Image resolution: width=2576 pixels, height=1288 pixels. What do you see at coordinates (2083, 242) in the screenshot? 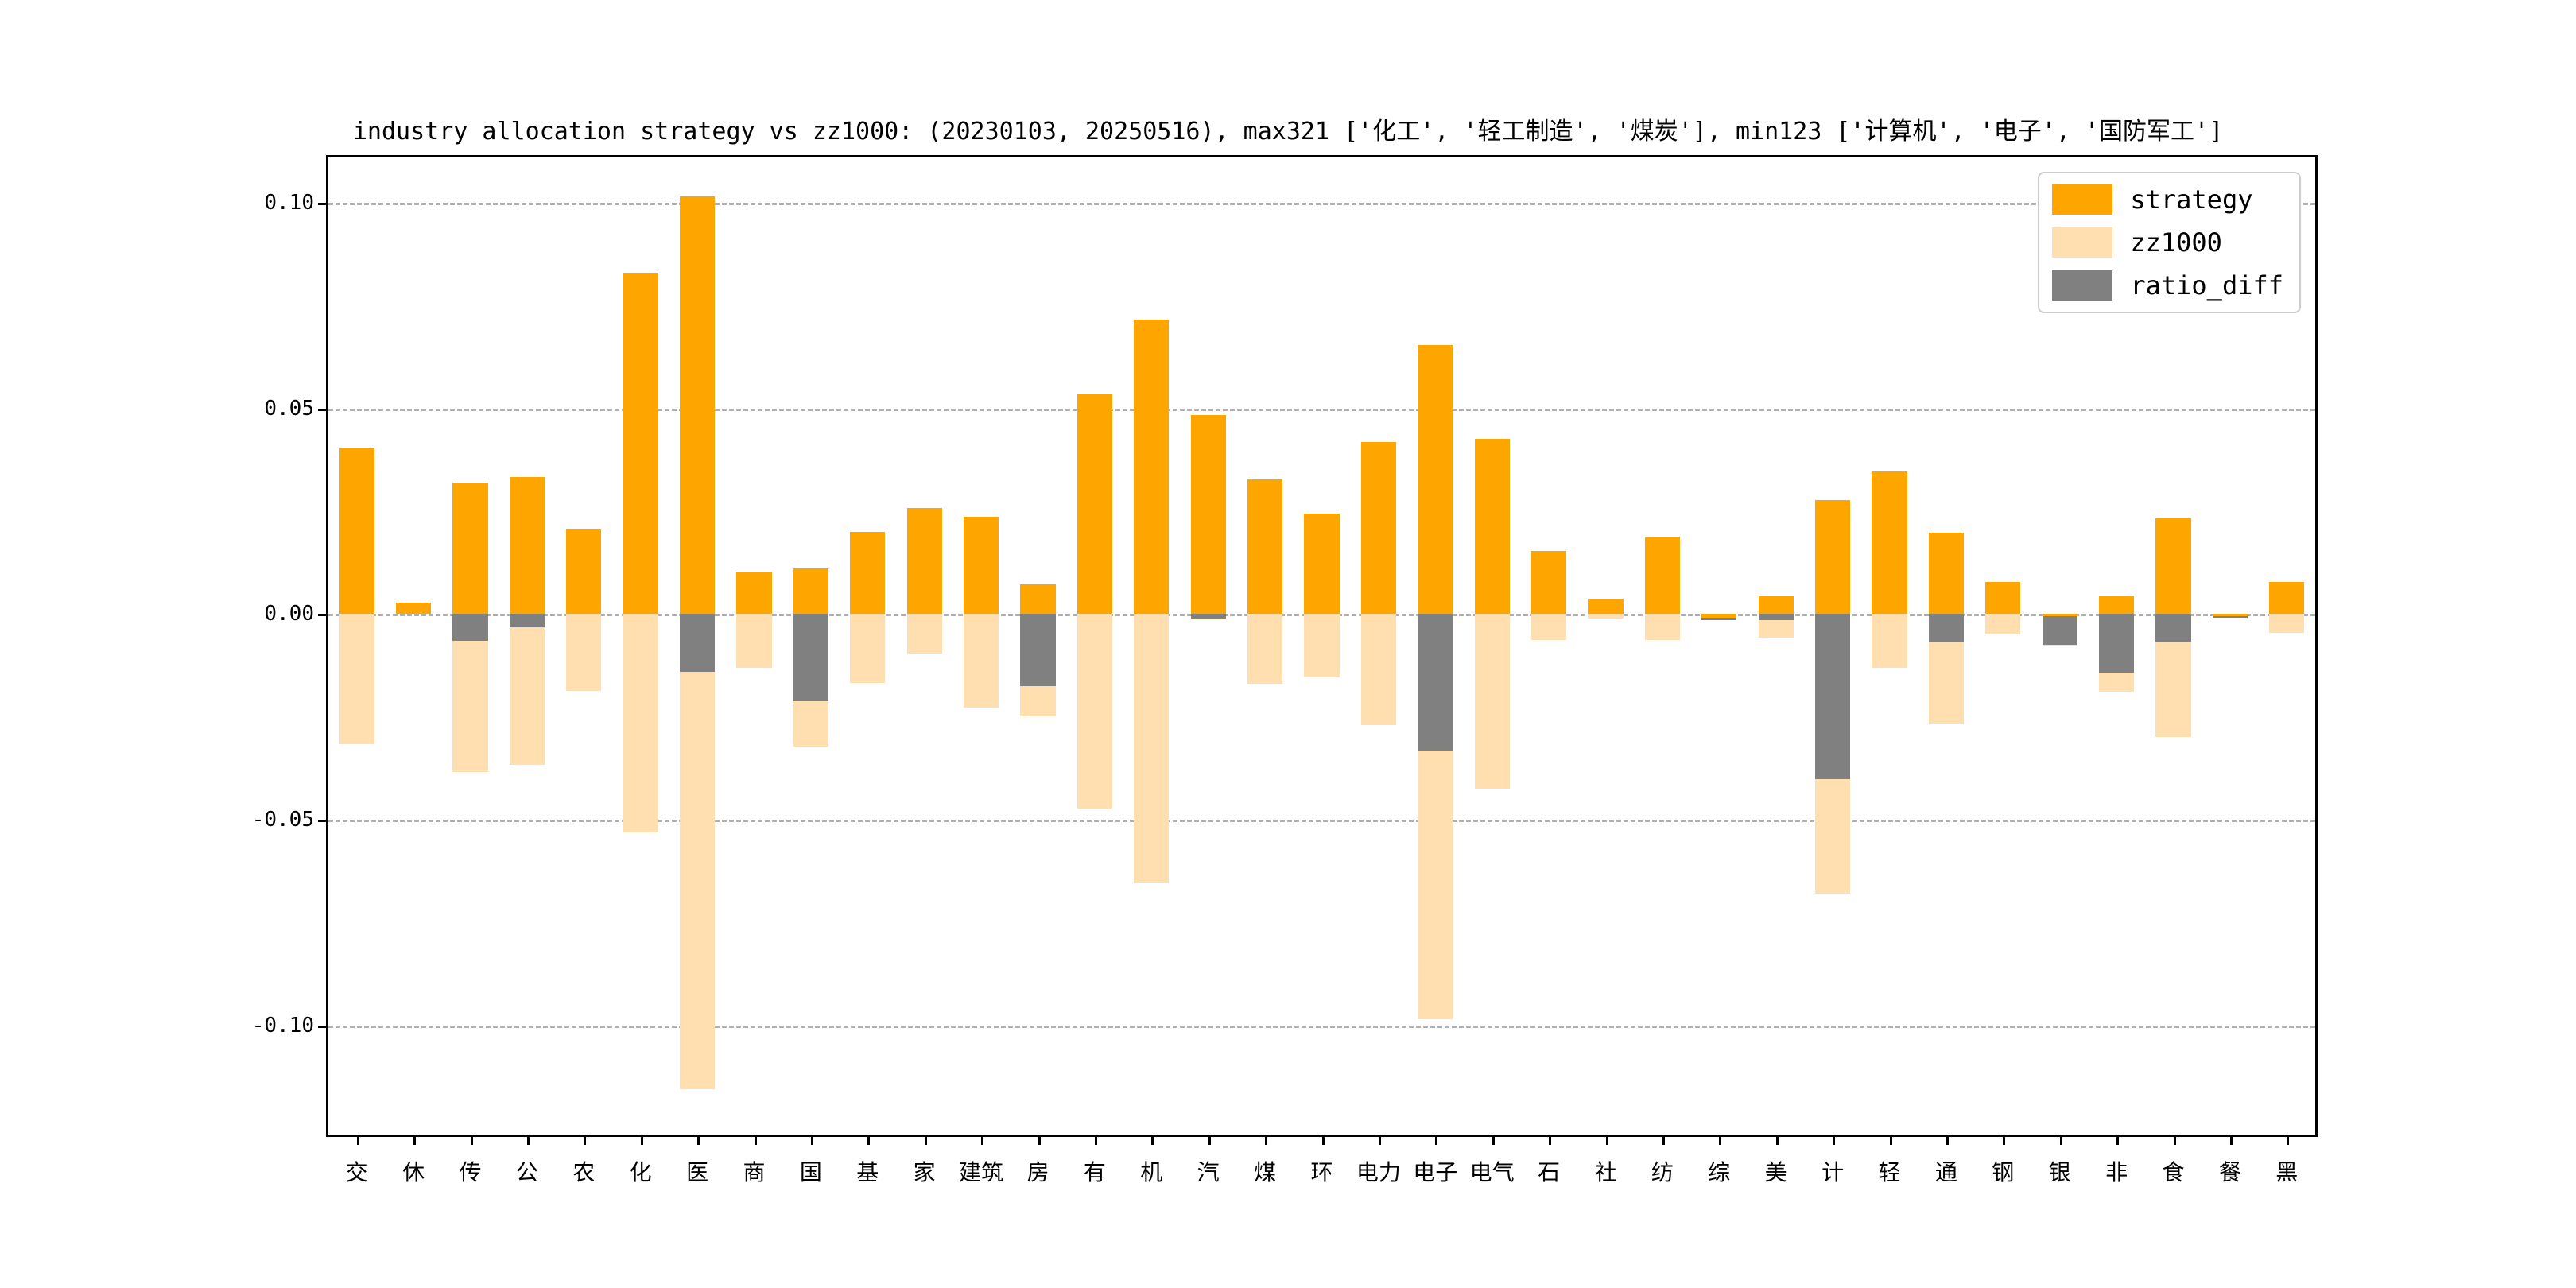
I see `legend-swatch-zz1000` at bounding box center [2083, 242].